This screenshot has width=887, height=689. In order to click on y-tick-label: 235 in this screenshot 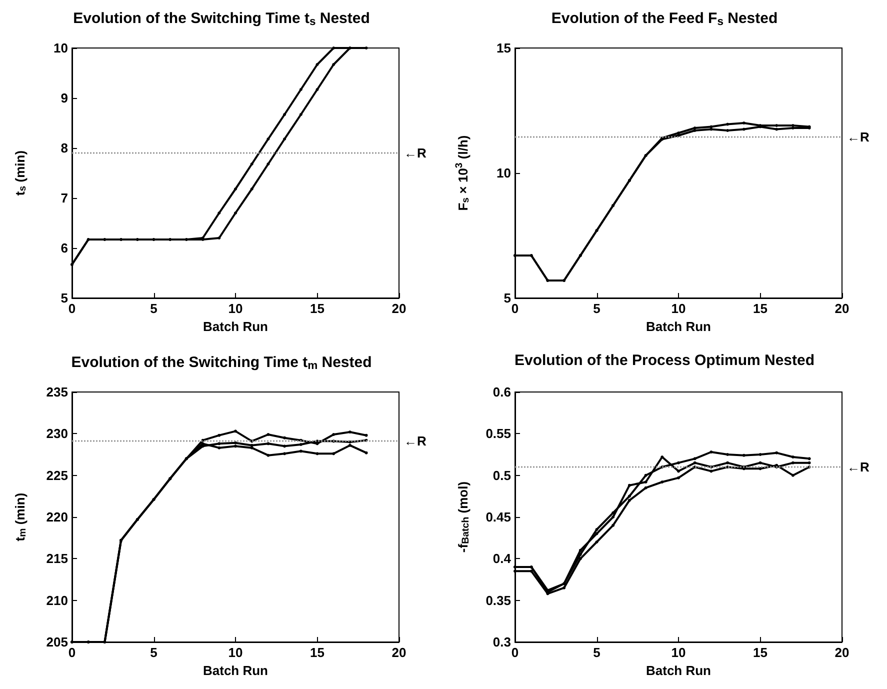, I will do `click(57, 392)`.